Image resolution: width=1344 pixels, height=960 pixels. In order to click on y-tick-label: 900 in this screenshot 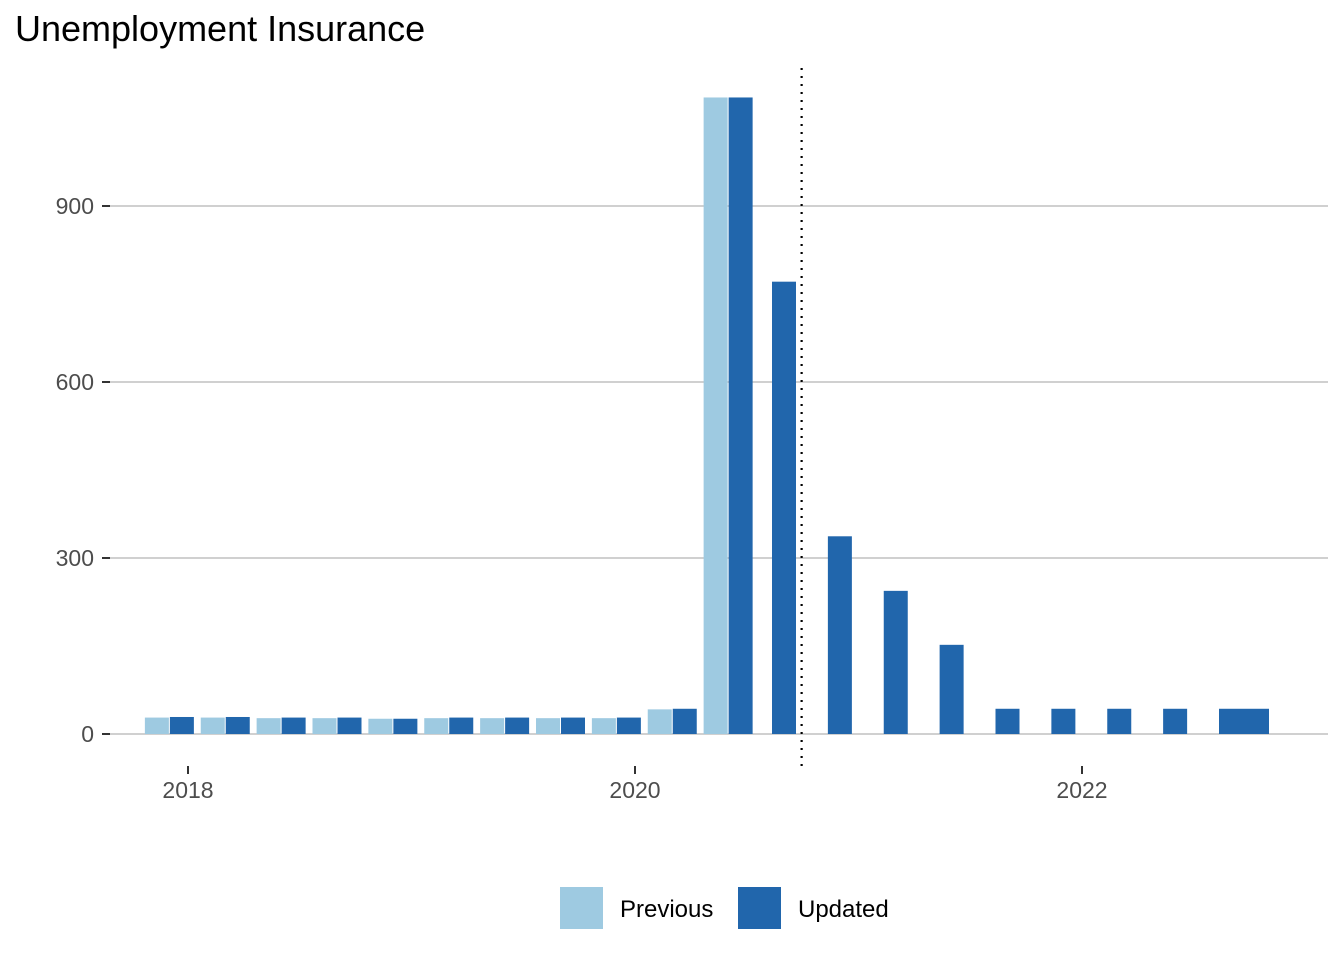, I will do `click(75, 206)`.